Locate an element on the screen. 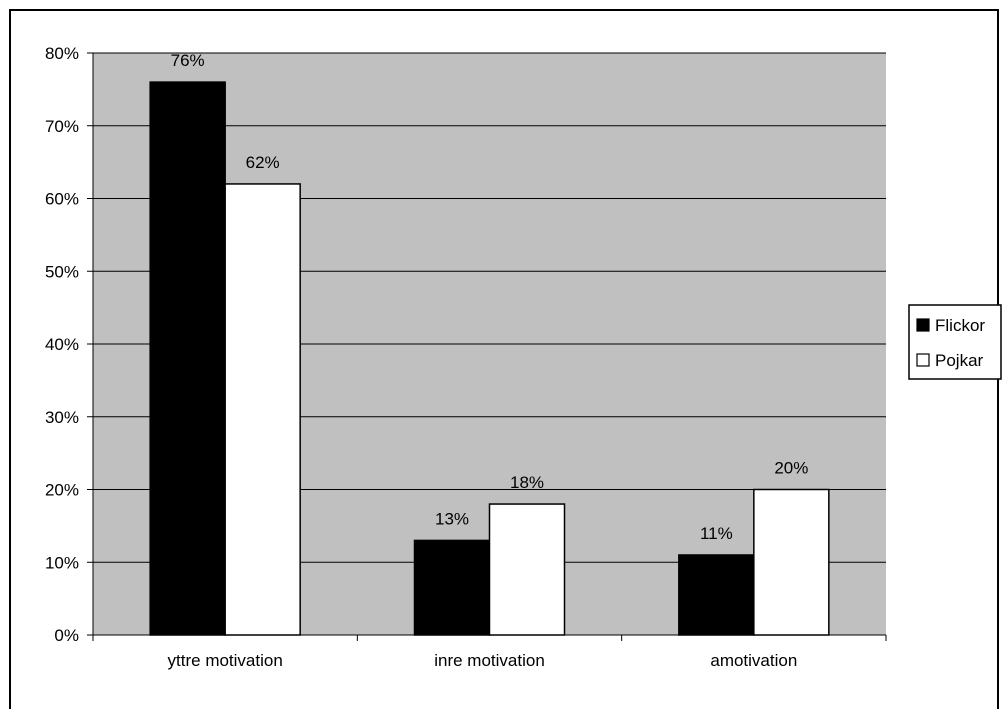 Image resolution: width=1002 pixels, height=709 pixels. y-tick-label: 80% is located at coordinates (62, 53).